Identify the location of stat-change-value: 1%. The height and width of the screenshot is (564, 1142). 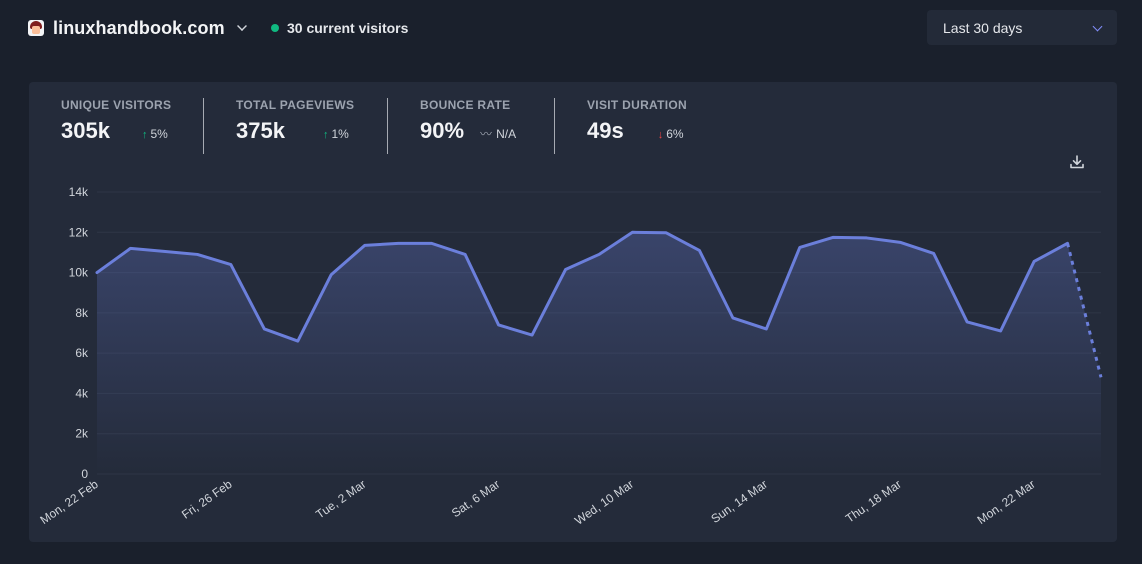
(340, 134).